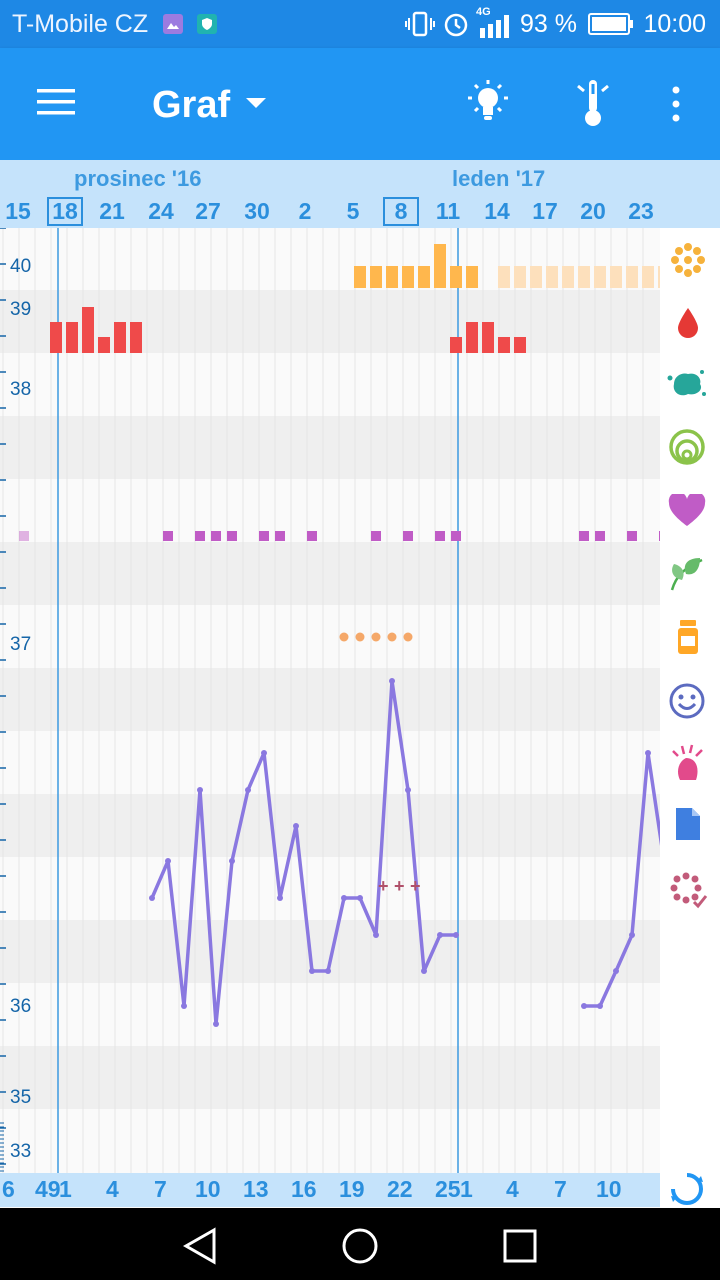 The height and width of the screenshot is (1280, 720). What do you see at coordinates (304, 1189) in the screenshot?
I see `cycle-day-label: 16` at bounding box center [304, 1189].